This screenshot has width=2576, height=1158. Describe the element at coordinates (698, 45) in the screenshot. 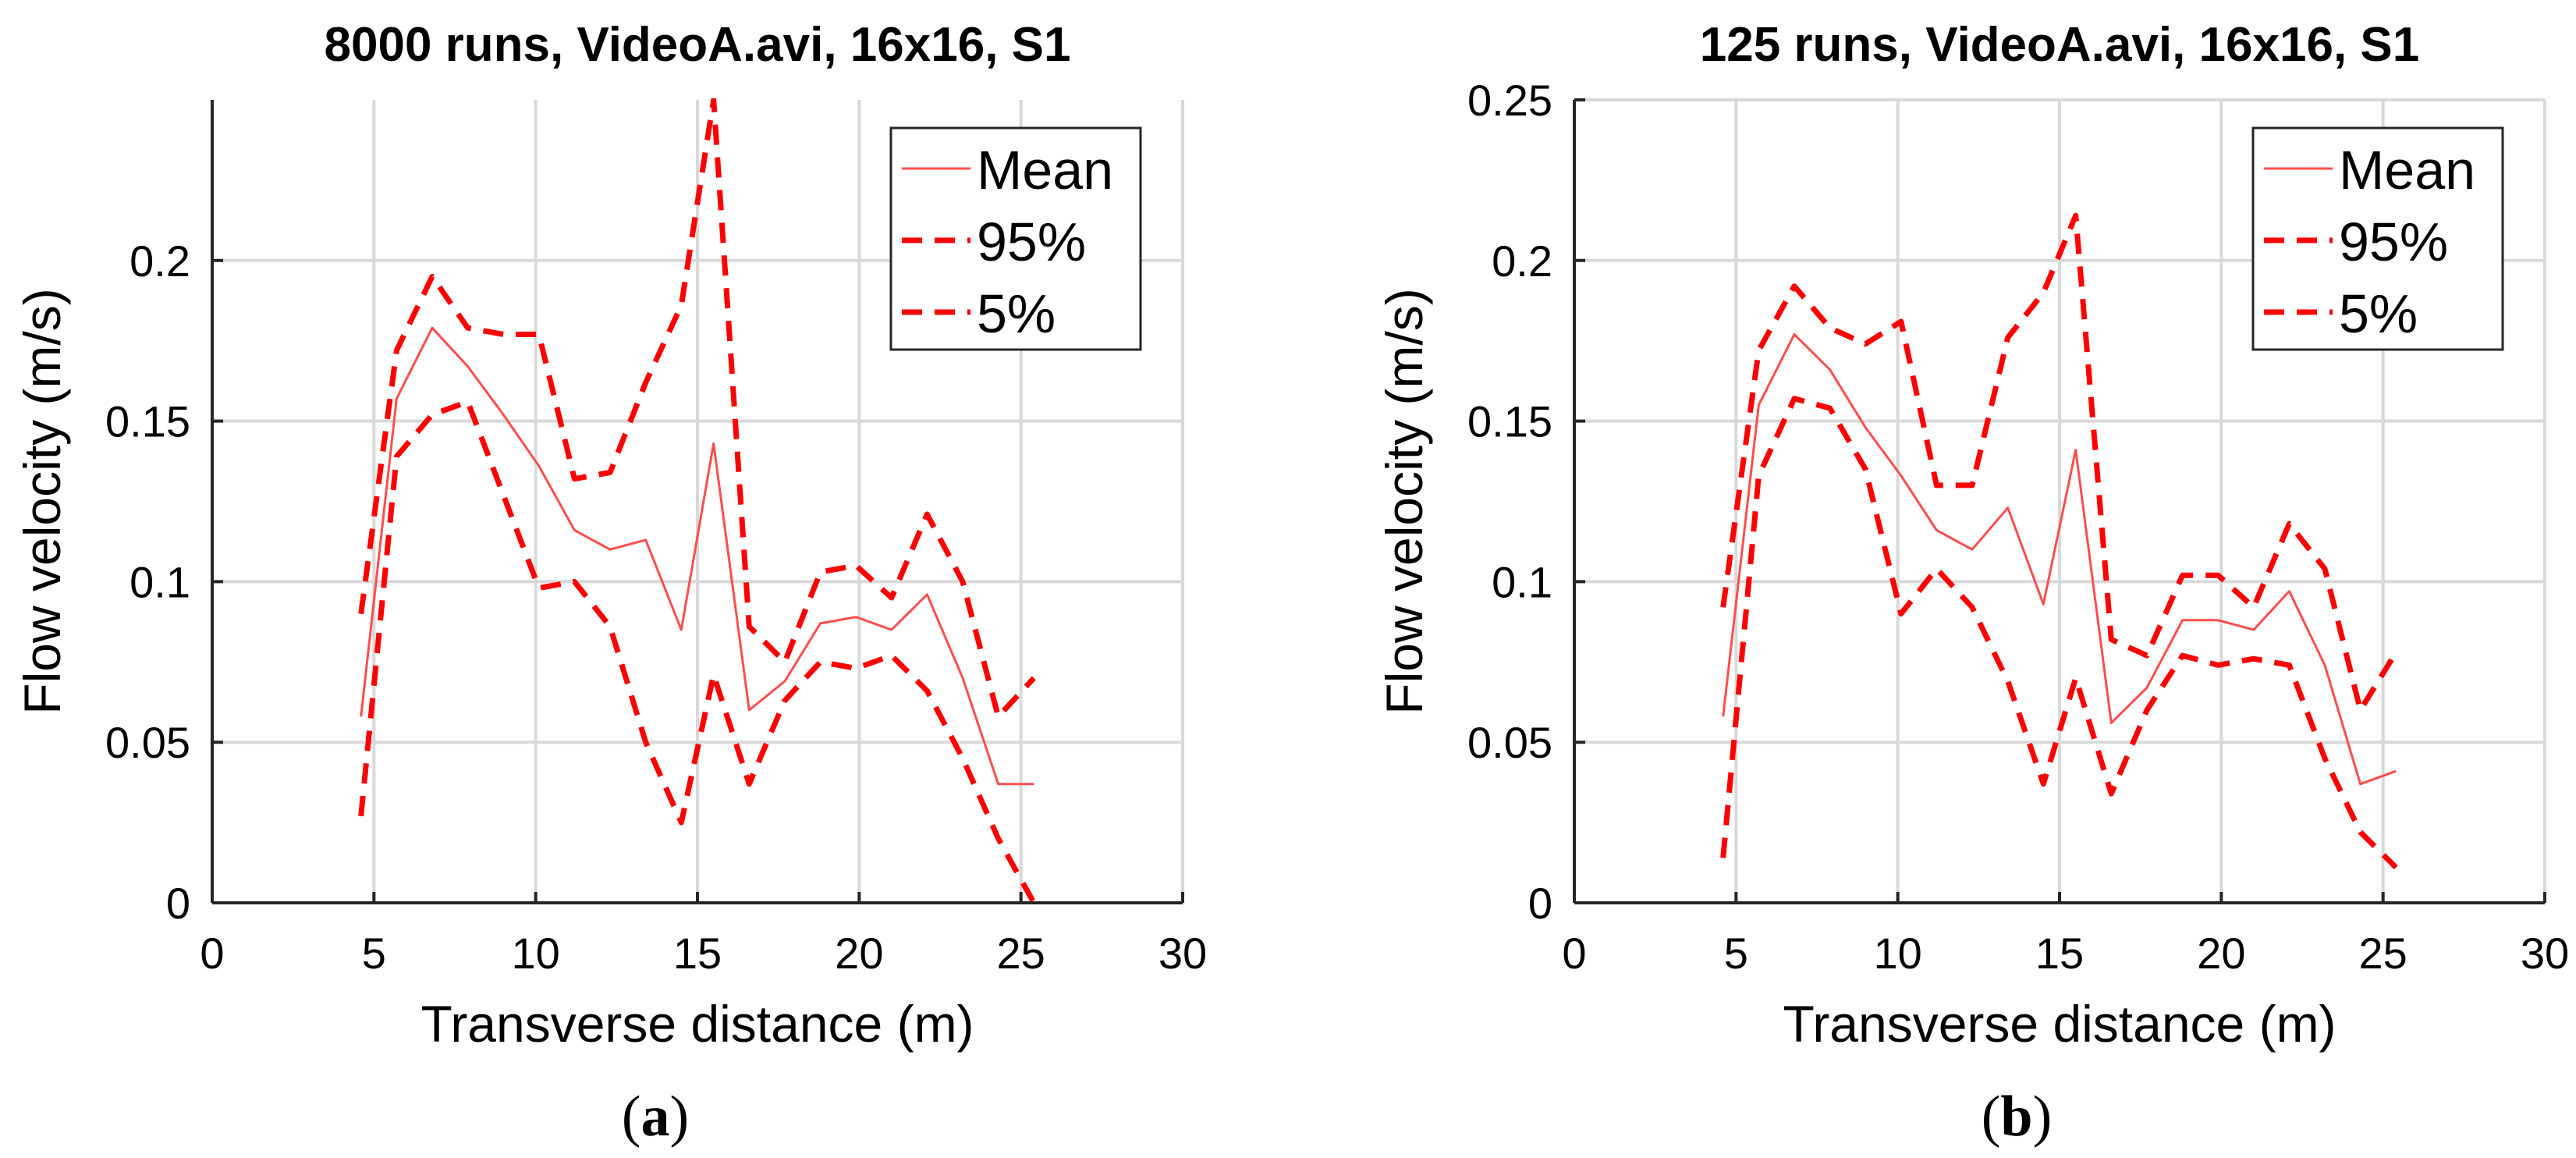

I see `chart-title: 8000 runs, VideoA.avi, 16x16, S1` at that location.